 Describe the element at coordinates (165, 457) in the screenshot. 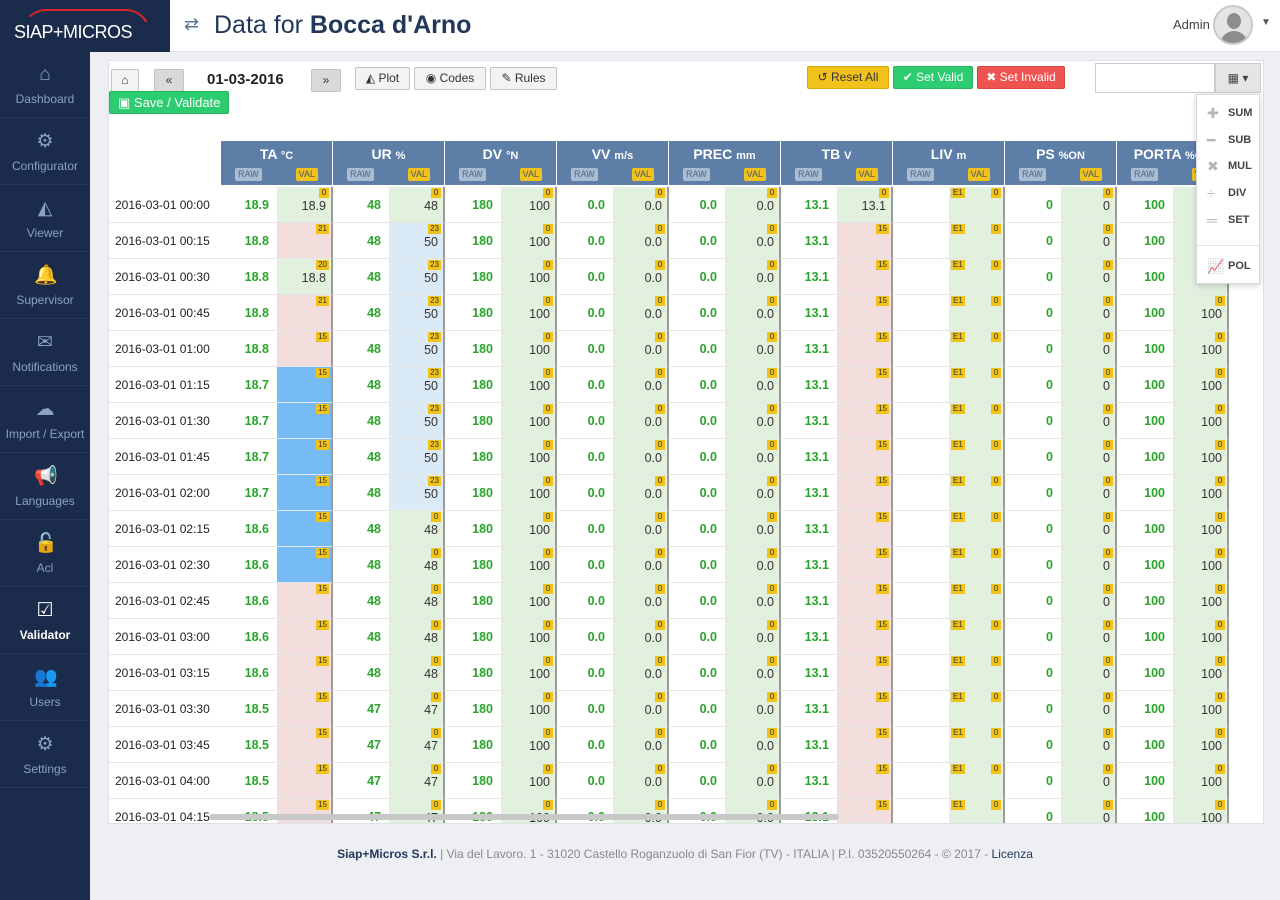

I see `row-timestamp: 2016-03-01 01:45` at that location.